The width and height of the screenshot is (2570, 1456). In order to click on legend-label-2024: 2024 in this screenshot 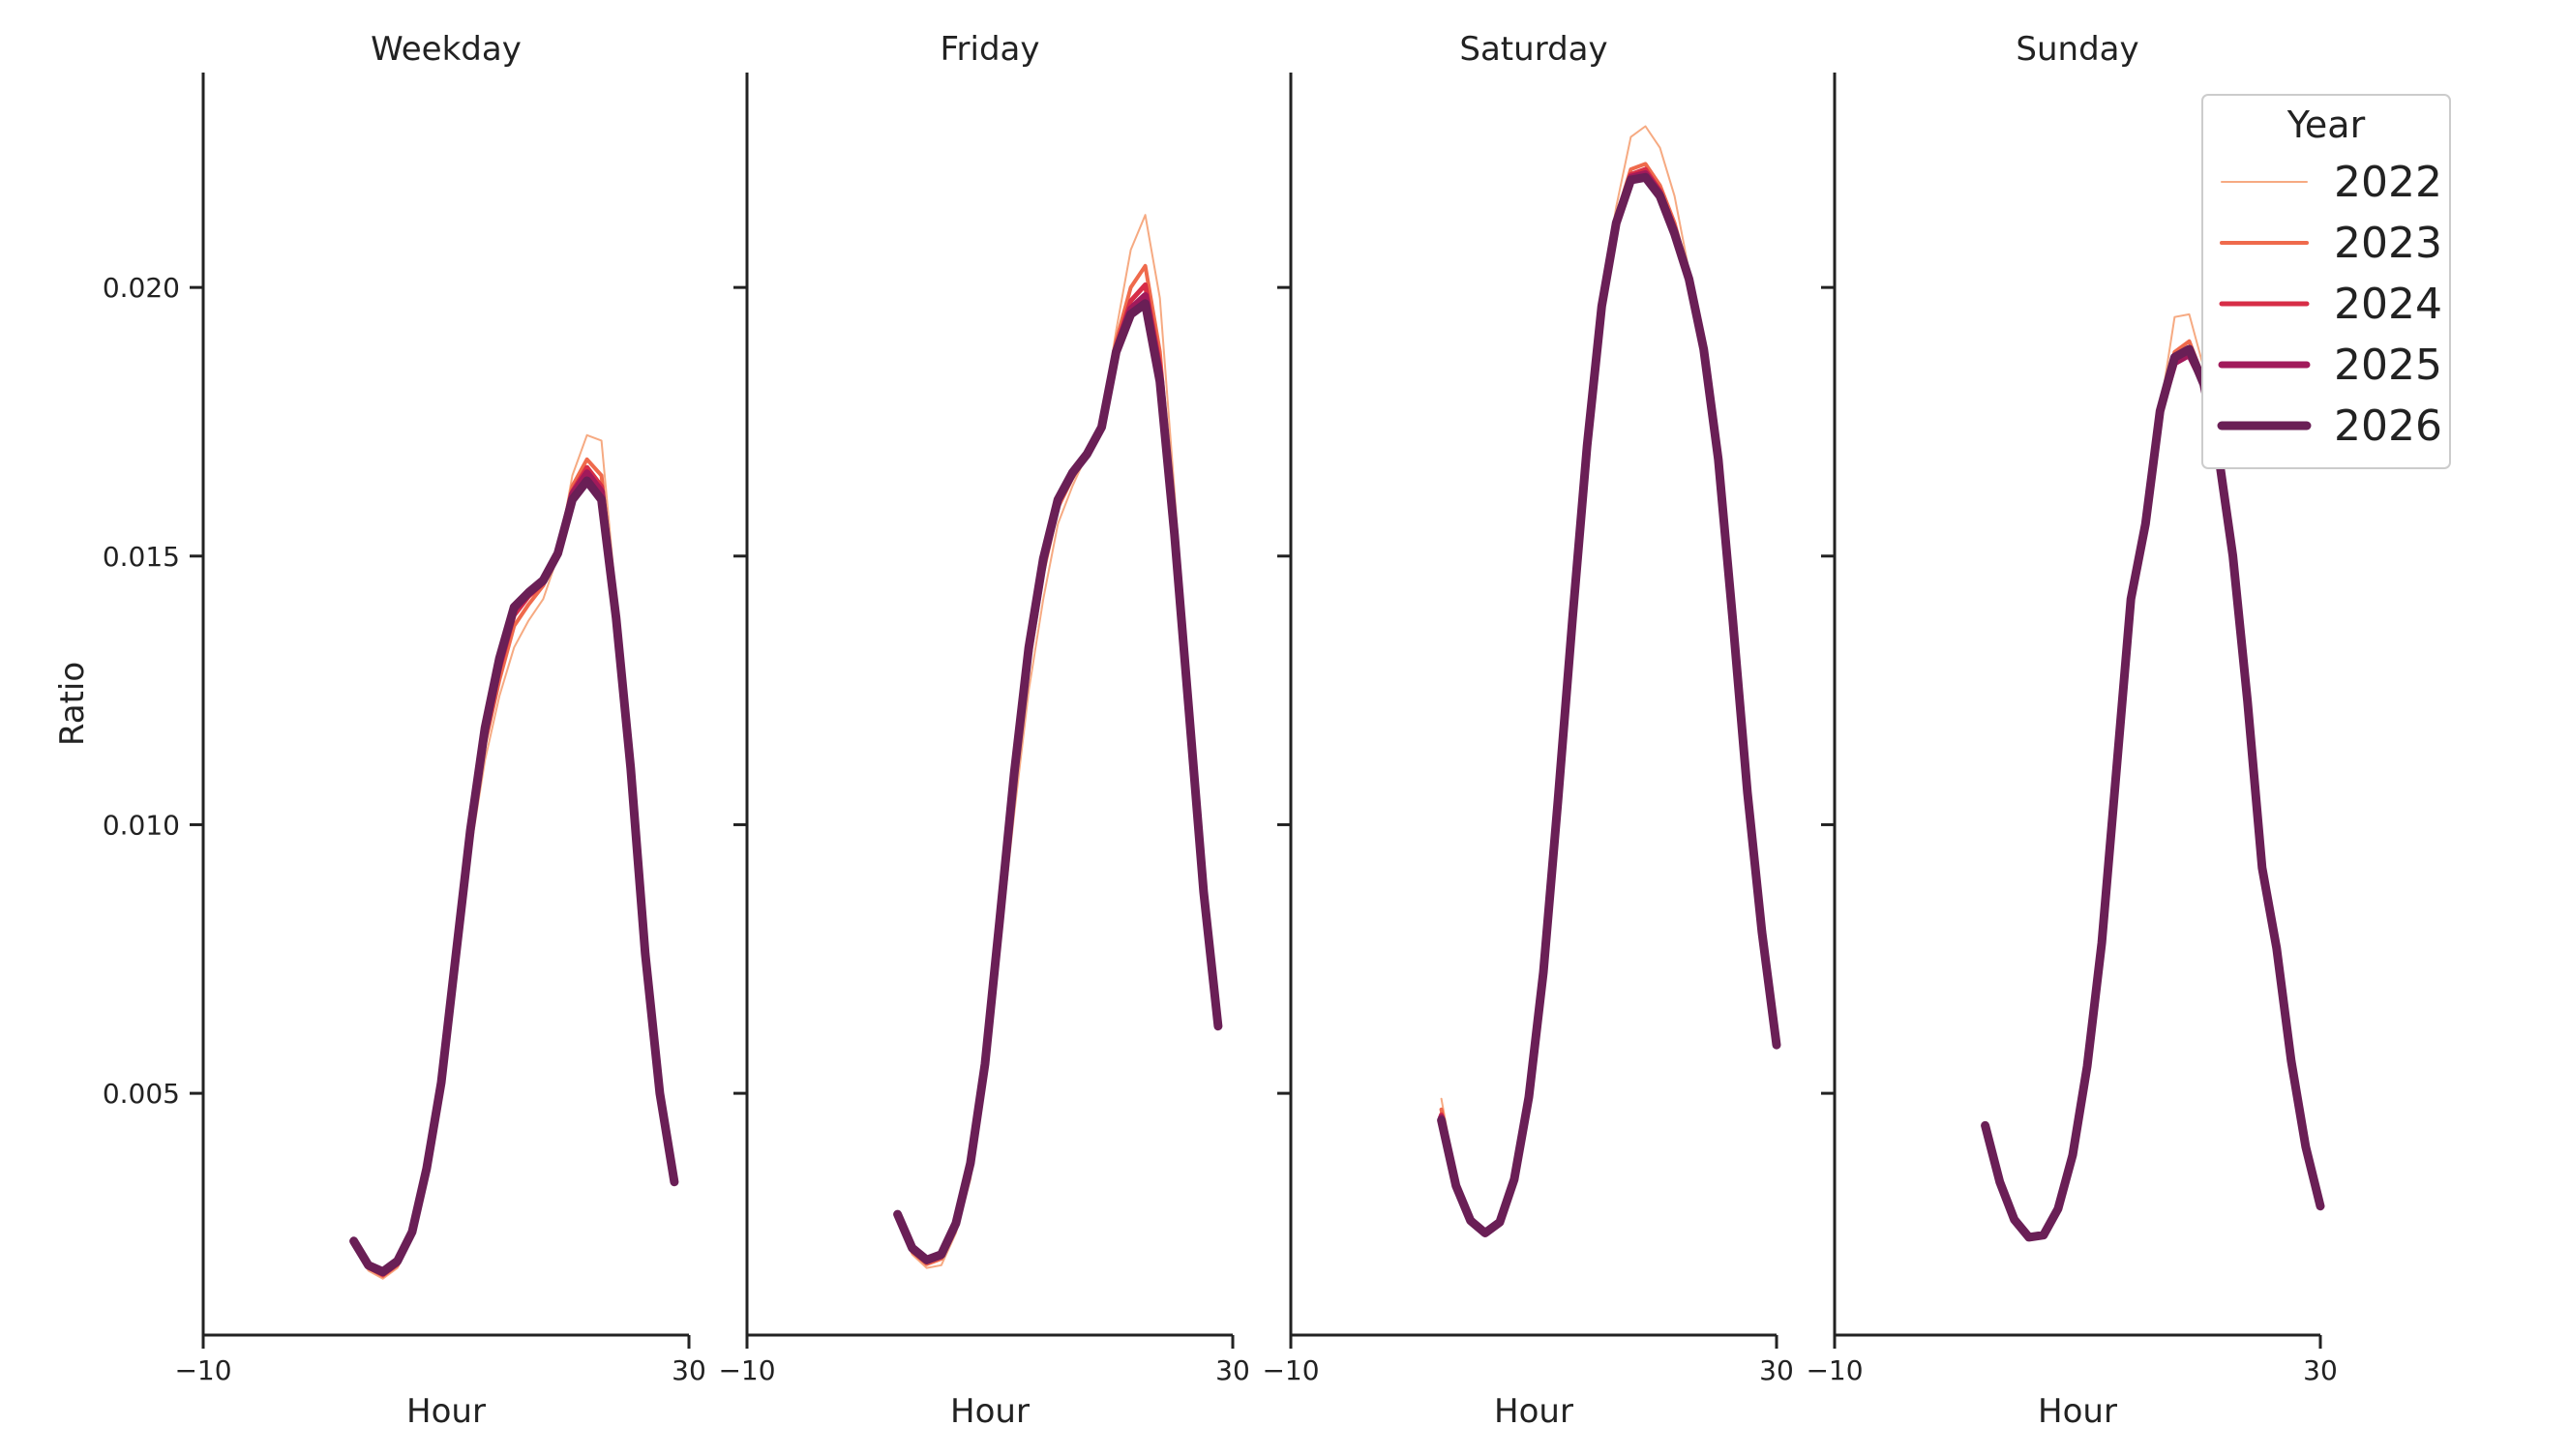, I will do `click(2388, 305)`.